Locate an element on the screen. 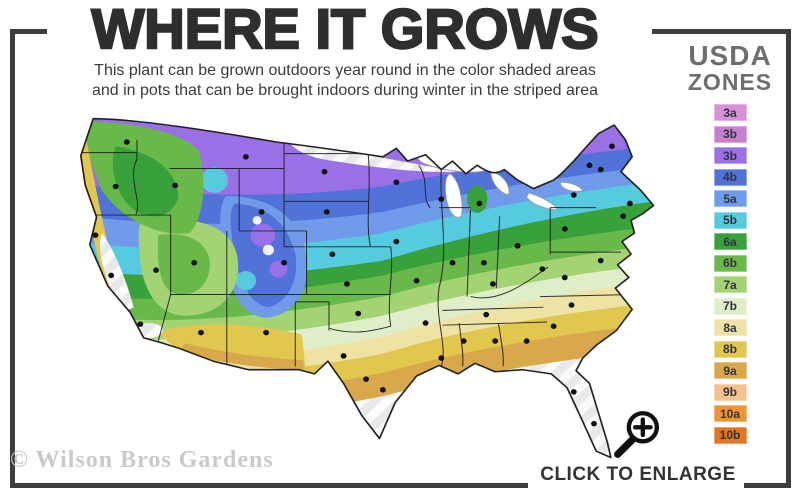 This screenshot has width=800, height=500. legend-swatch-6a: 6a is located at coordinates (730, 242).